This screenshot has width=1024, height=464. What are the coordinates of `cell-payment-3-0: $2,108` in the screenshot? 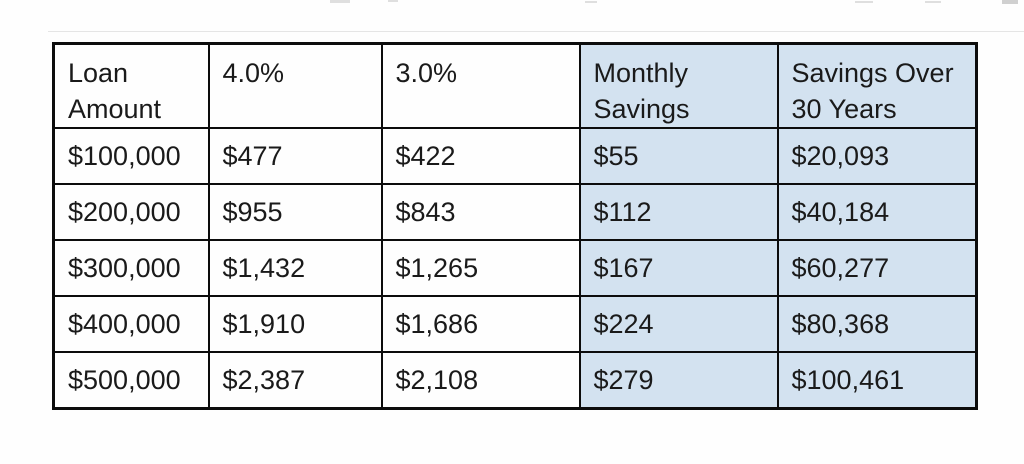 It's located at (480, 380).